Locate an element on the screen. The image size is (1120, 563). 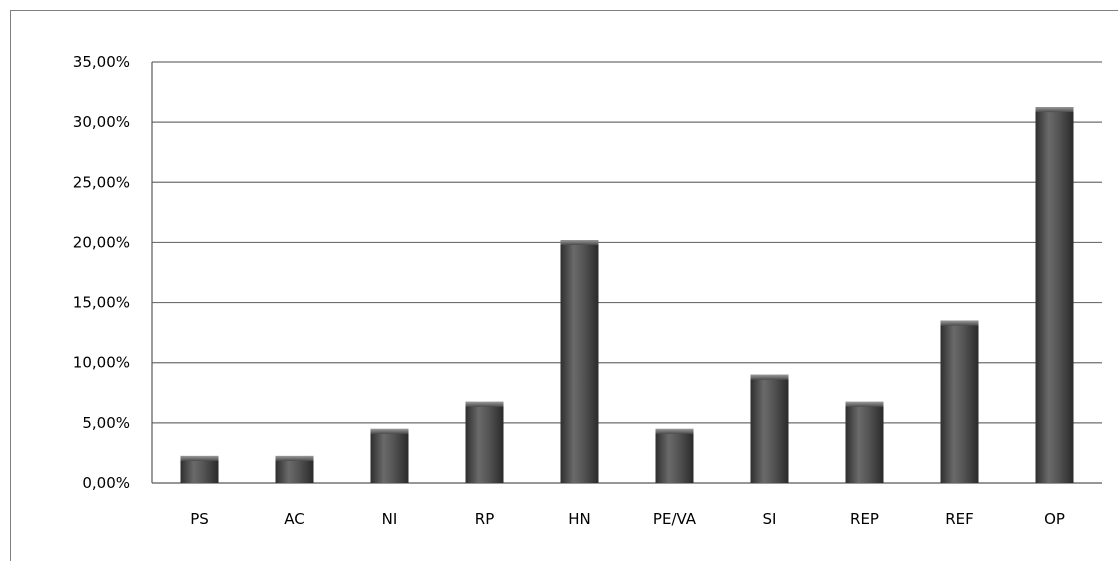
bar-rp is located at coordinates (484, 442).